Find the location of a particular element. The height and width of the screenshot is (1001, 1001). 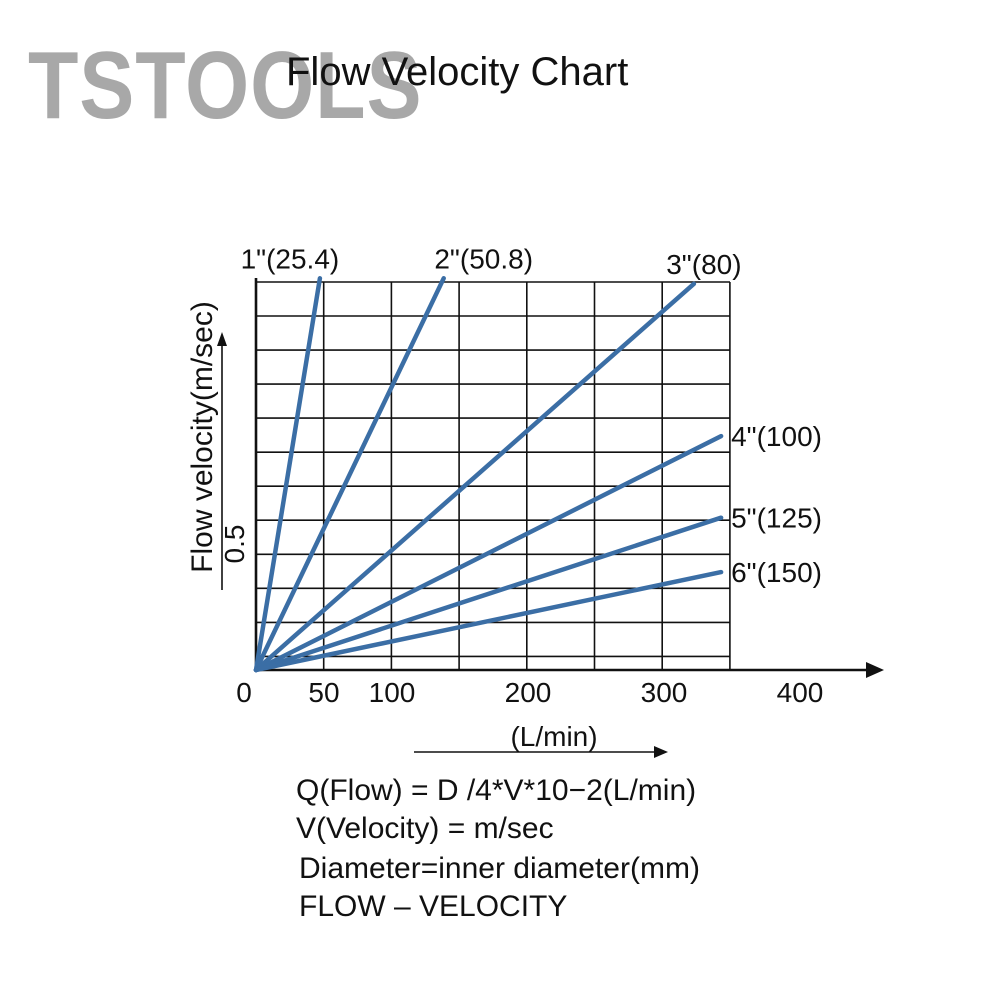

x-tick-label: 100 is located at coordinates (392, 692).